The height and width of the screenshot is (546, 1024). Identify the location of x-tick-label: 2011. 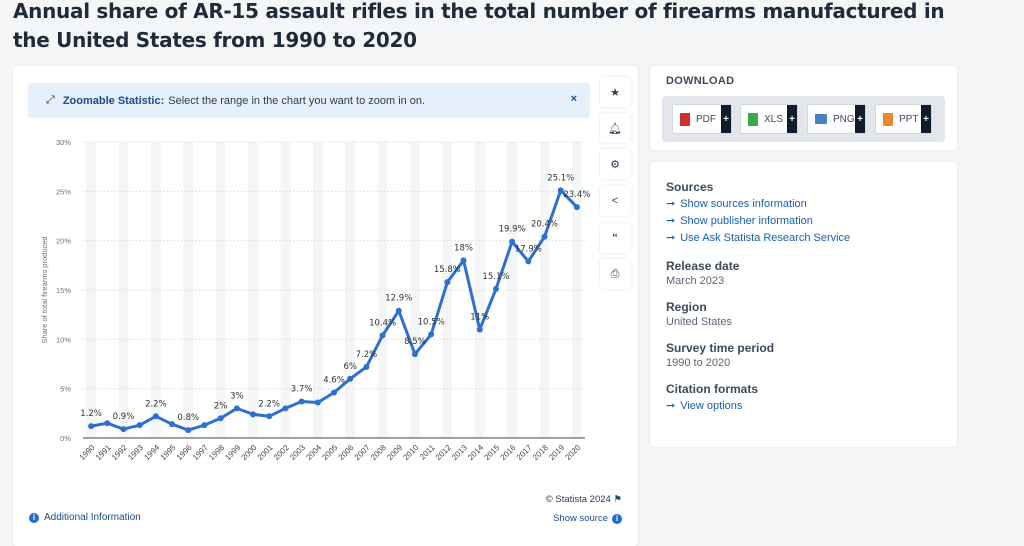
(427, 452).